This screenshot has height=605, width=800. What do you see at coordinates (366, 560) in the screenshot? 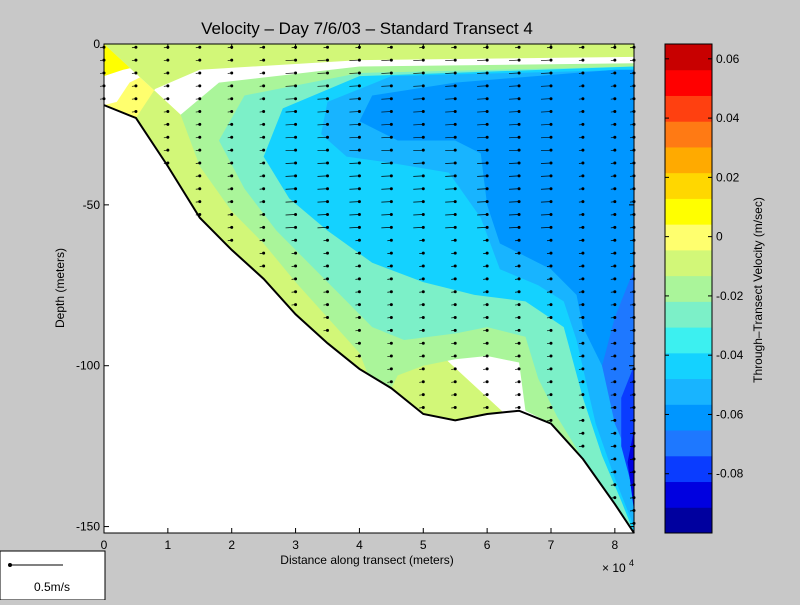
I see `x-axis-label: Distance along transect (meters)` at bounding box center [366, 560].